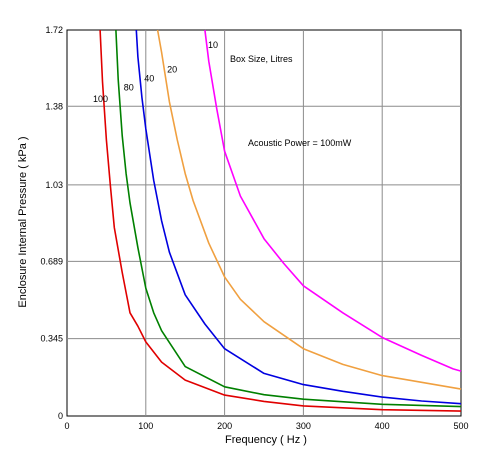 The image size is (500, 460). I want to click on y-axis-title: Enclosure Internal Pressure ( kPa ), so click(23, 221).